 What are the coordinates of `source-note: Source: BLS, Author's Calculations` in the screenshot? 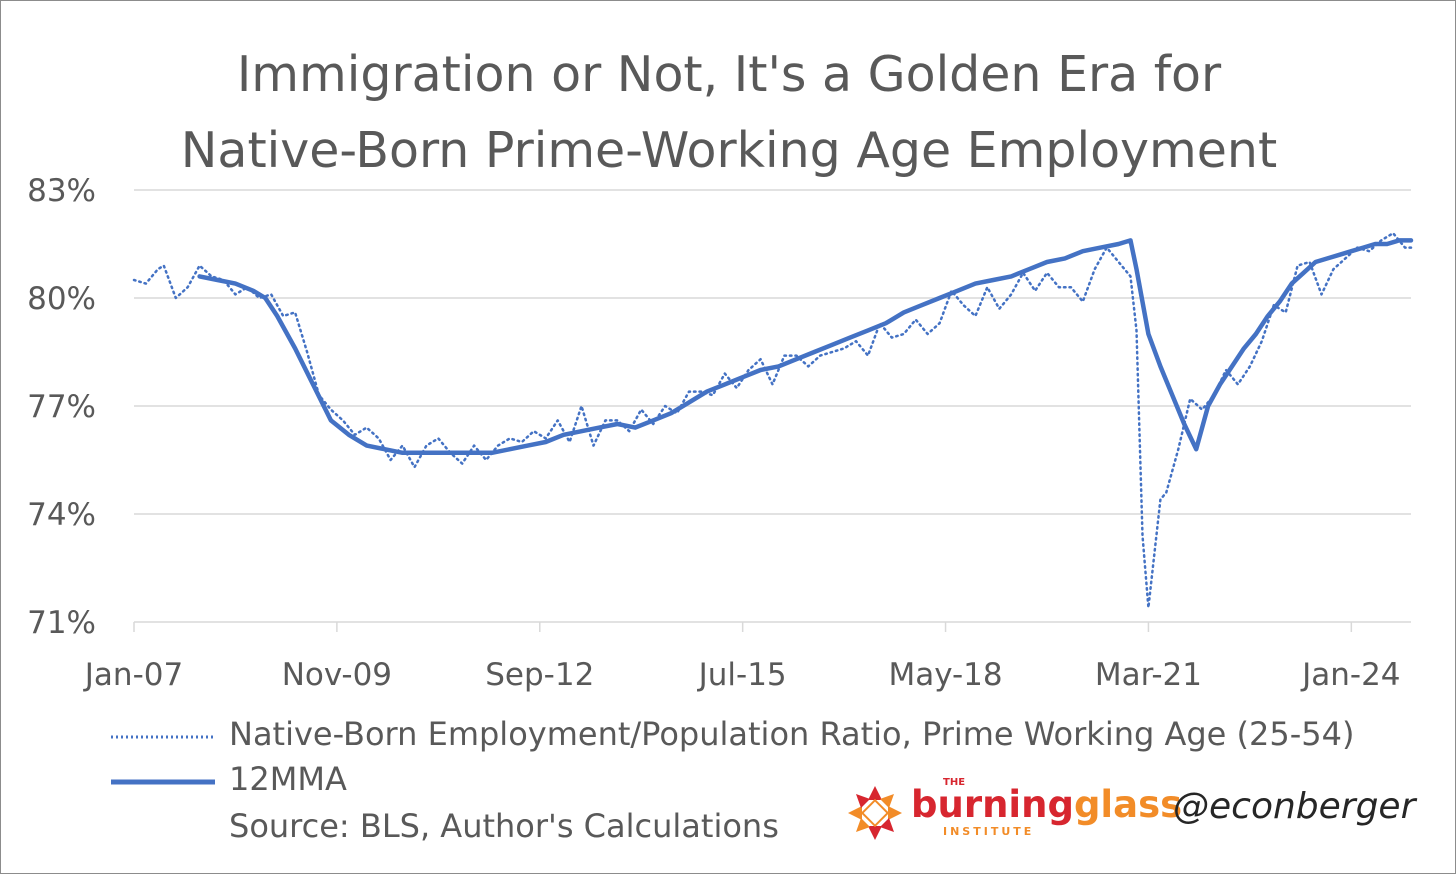 It's located at (504, 826).